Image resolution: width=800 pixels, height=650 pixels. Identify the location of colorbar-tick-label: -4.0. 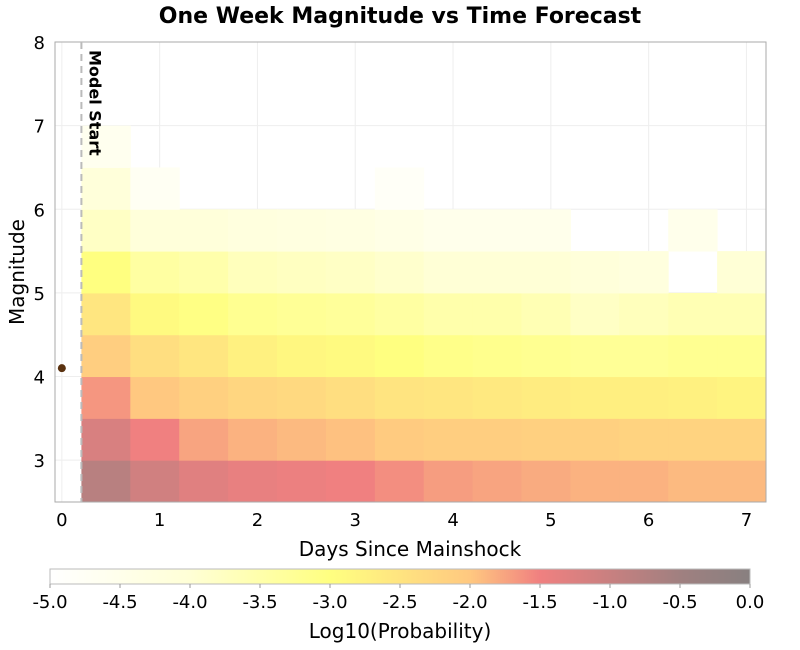
(189, 602).